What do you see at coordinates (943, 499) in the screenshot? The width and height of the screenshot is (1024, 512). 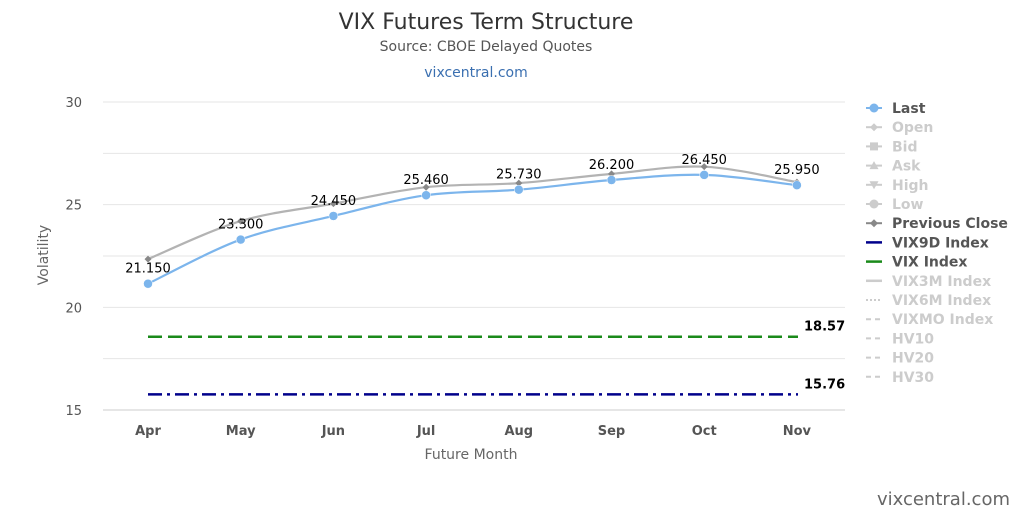 I see `watermark: vixcentral.com` at bounding box center [943, 499].